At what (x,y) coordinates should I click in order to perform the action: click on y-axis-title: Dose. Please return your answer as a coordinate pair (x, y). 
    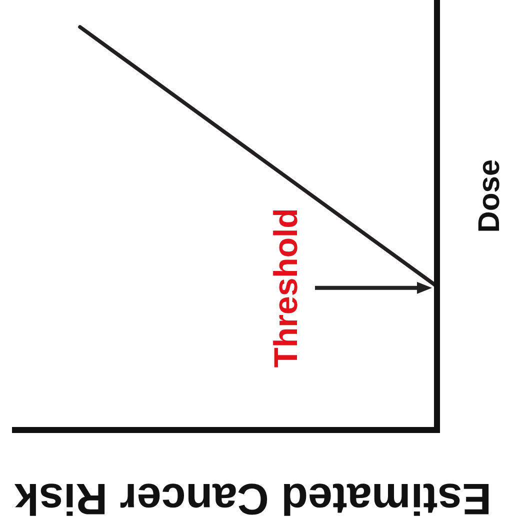
    Looking at the image, I should click on (489, 196).